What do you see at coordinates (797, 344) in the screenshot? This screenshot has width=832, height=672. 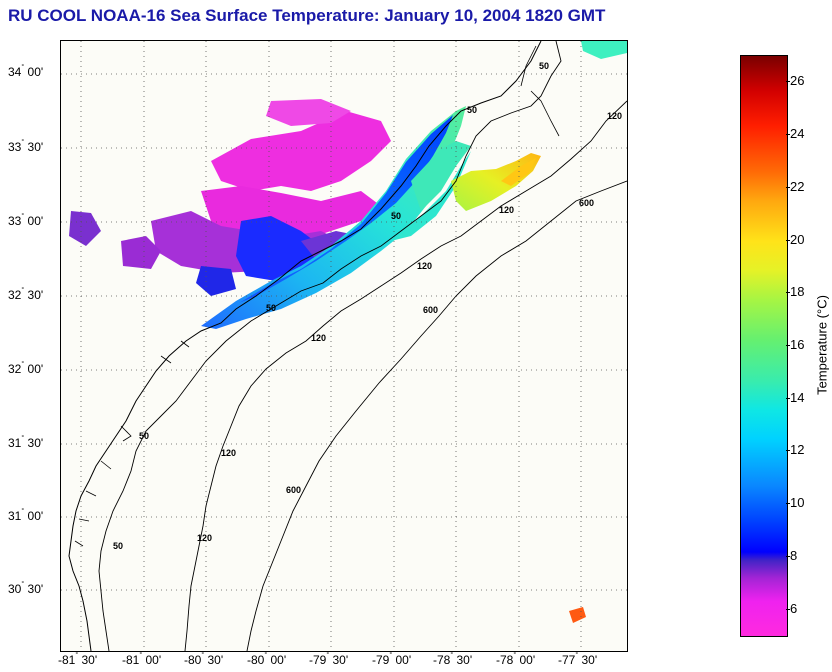 I see `colorbar-tick-label: 16` at bounding box center [797, 344].